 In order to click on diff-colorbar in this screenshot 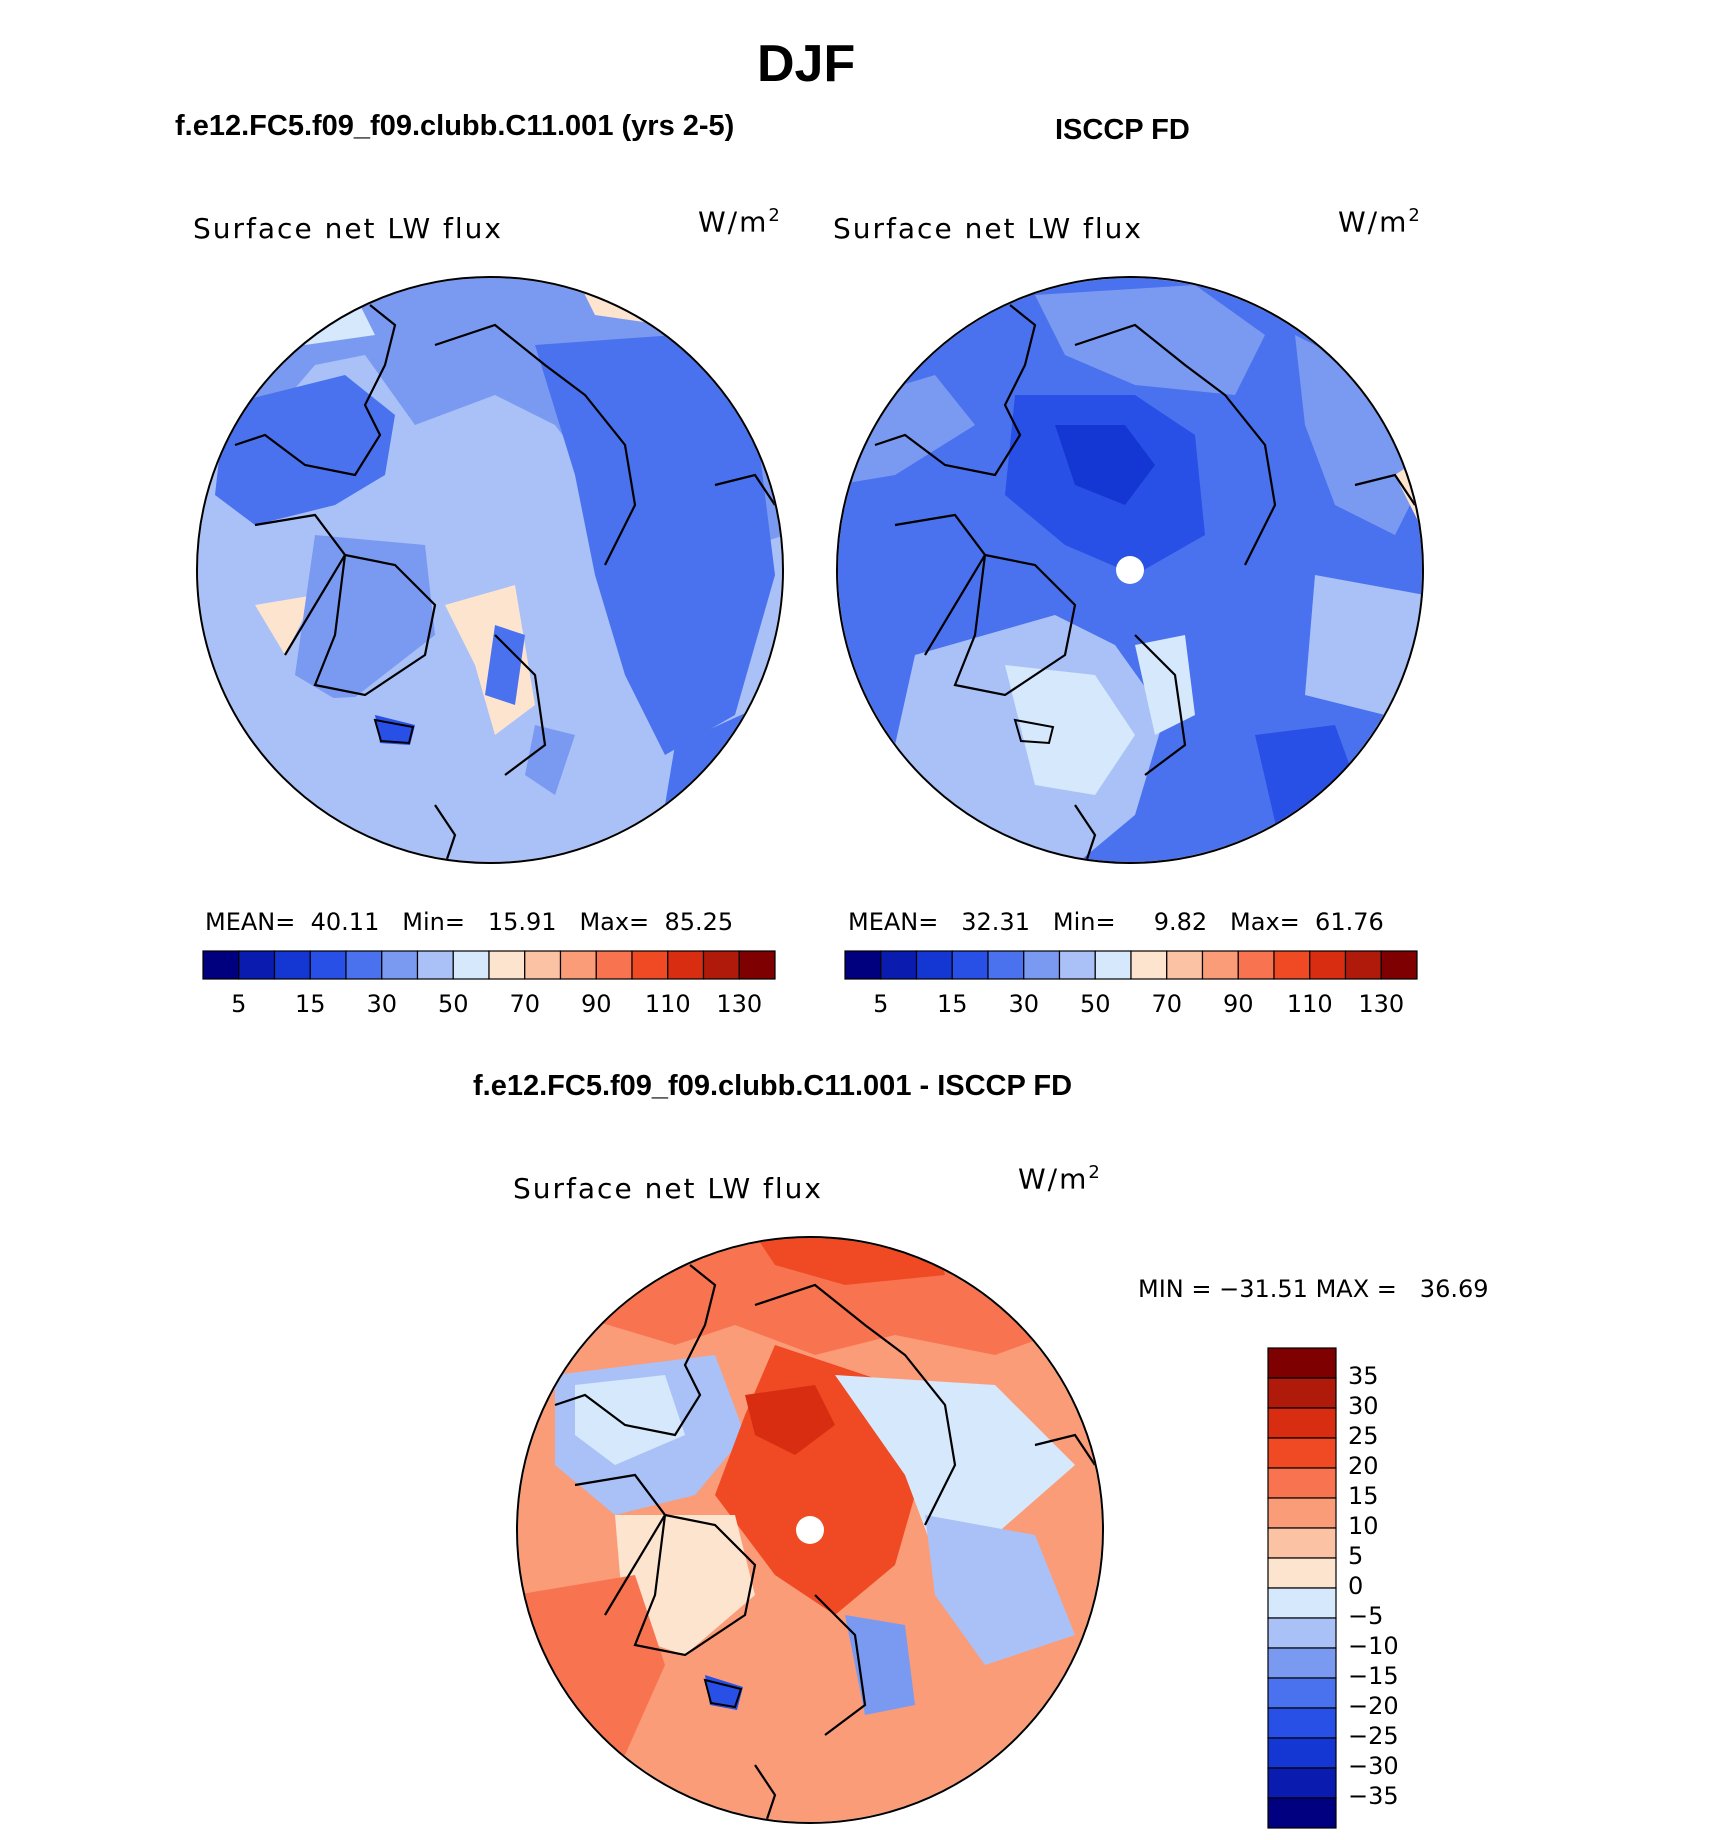, I will do `click(1302, 1588)`.